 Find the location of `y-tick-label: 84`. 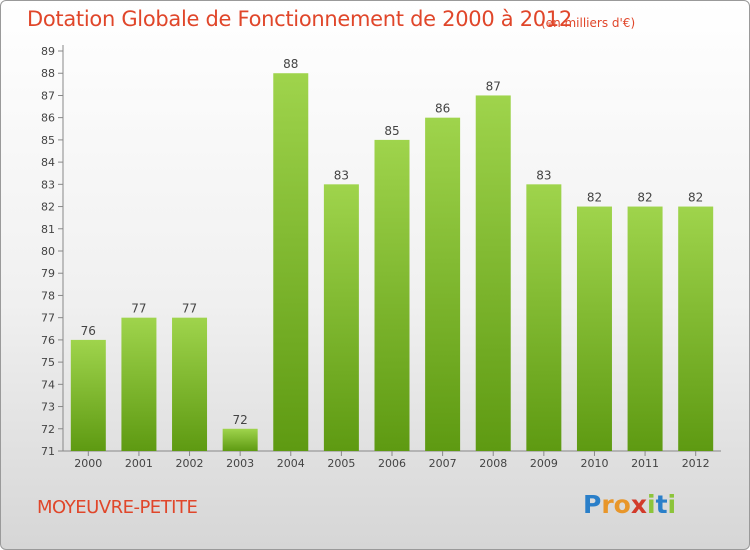

y-tick-label: 84 is located at coordinates (48, 162).